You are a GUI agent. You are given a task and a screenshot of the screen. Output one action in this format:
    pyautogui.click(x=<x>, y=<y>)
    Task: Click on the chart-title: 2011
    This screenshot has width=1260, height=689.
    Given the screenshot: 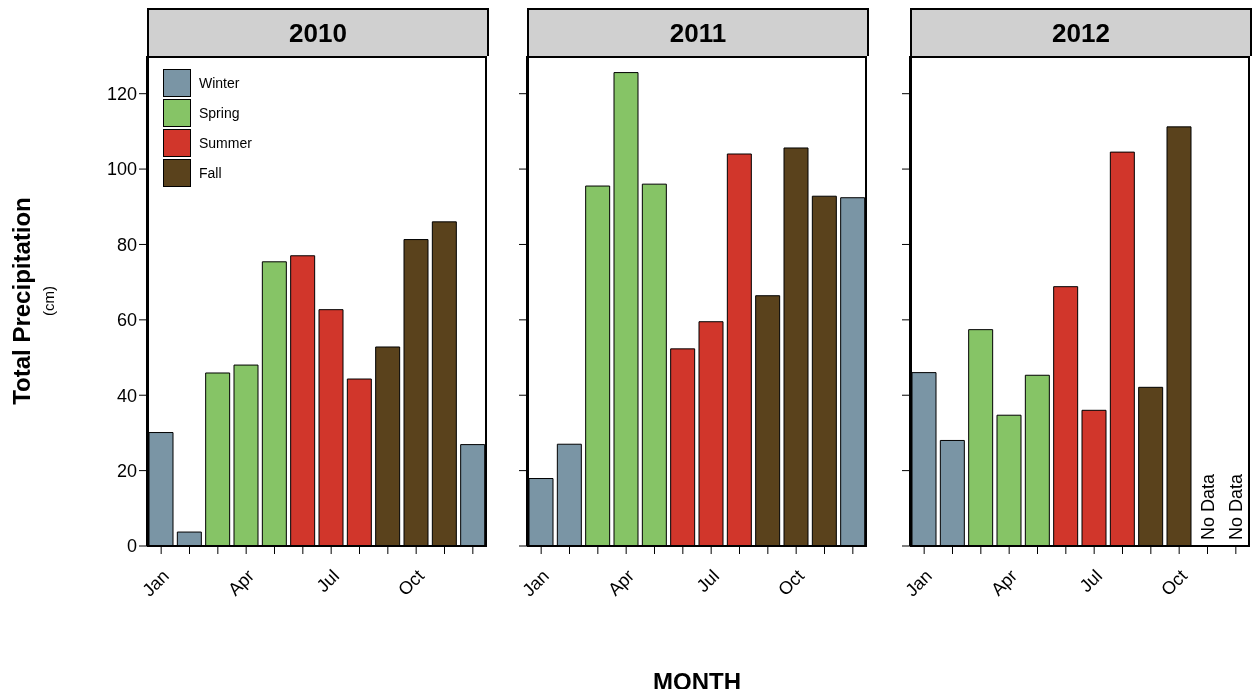 What is the action you would take?
    pyautogui.click(x=698, y=32)
    